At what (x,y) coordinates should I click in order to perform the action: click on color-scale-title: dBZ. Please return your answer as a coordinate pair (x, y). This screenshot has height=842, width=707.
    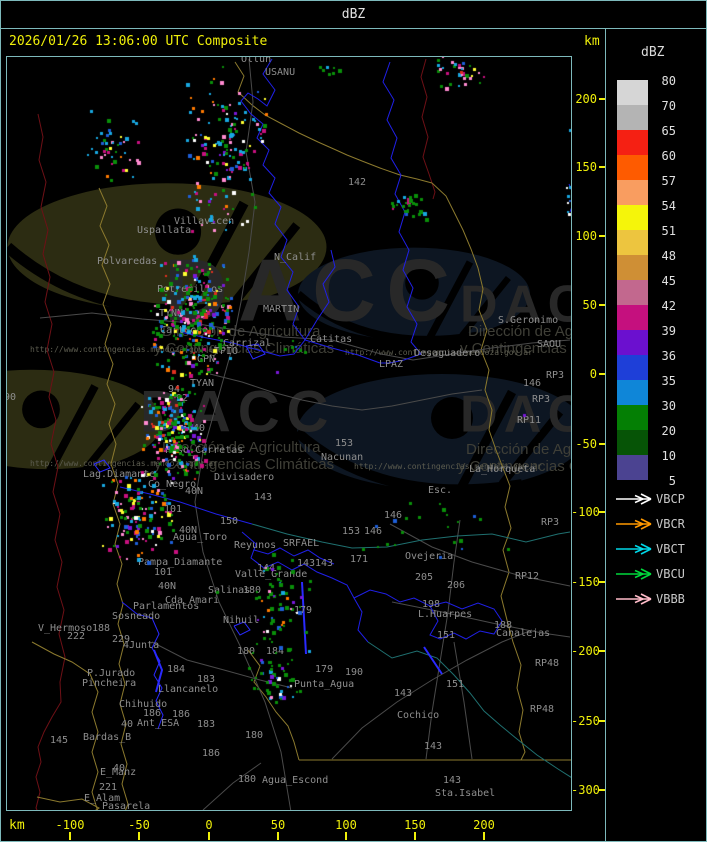
    Looking at the image, I should click on (653, 52).